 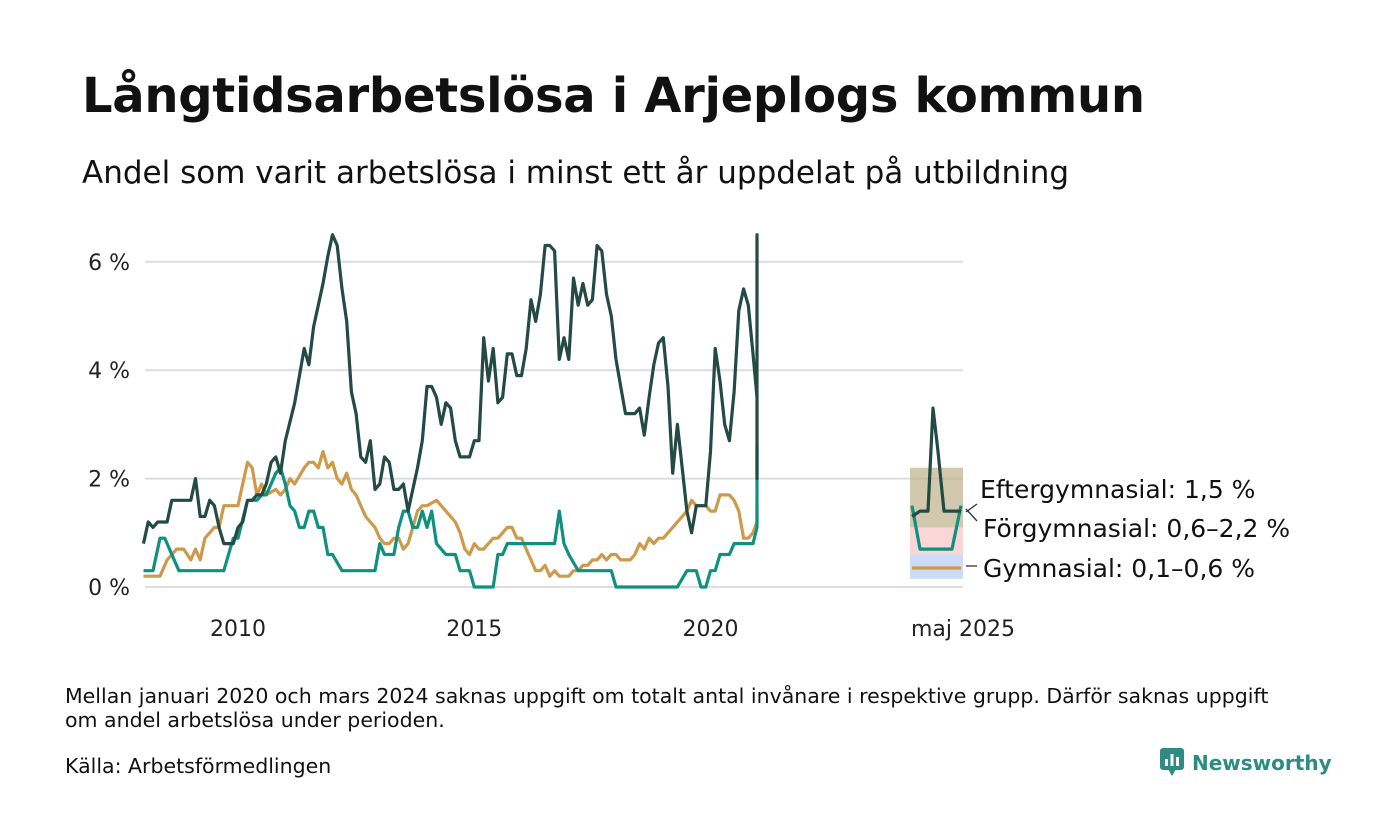 I want to click on y-tick-label: 6 %, so click(x=109, y=263).